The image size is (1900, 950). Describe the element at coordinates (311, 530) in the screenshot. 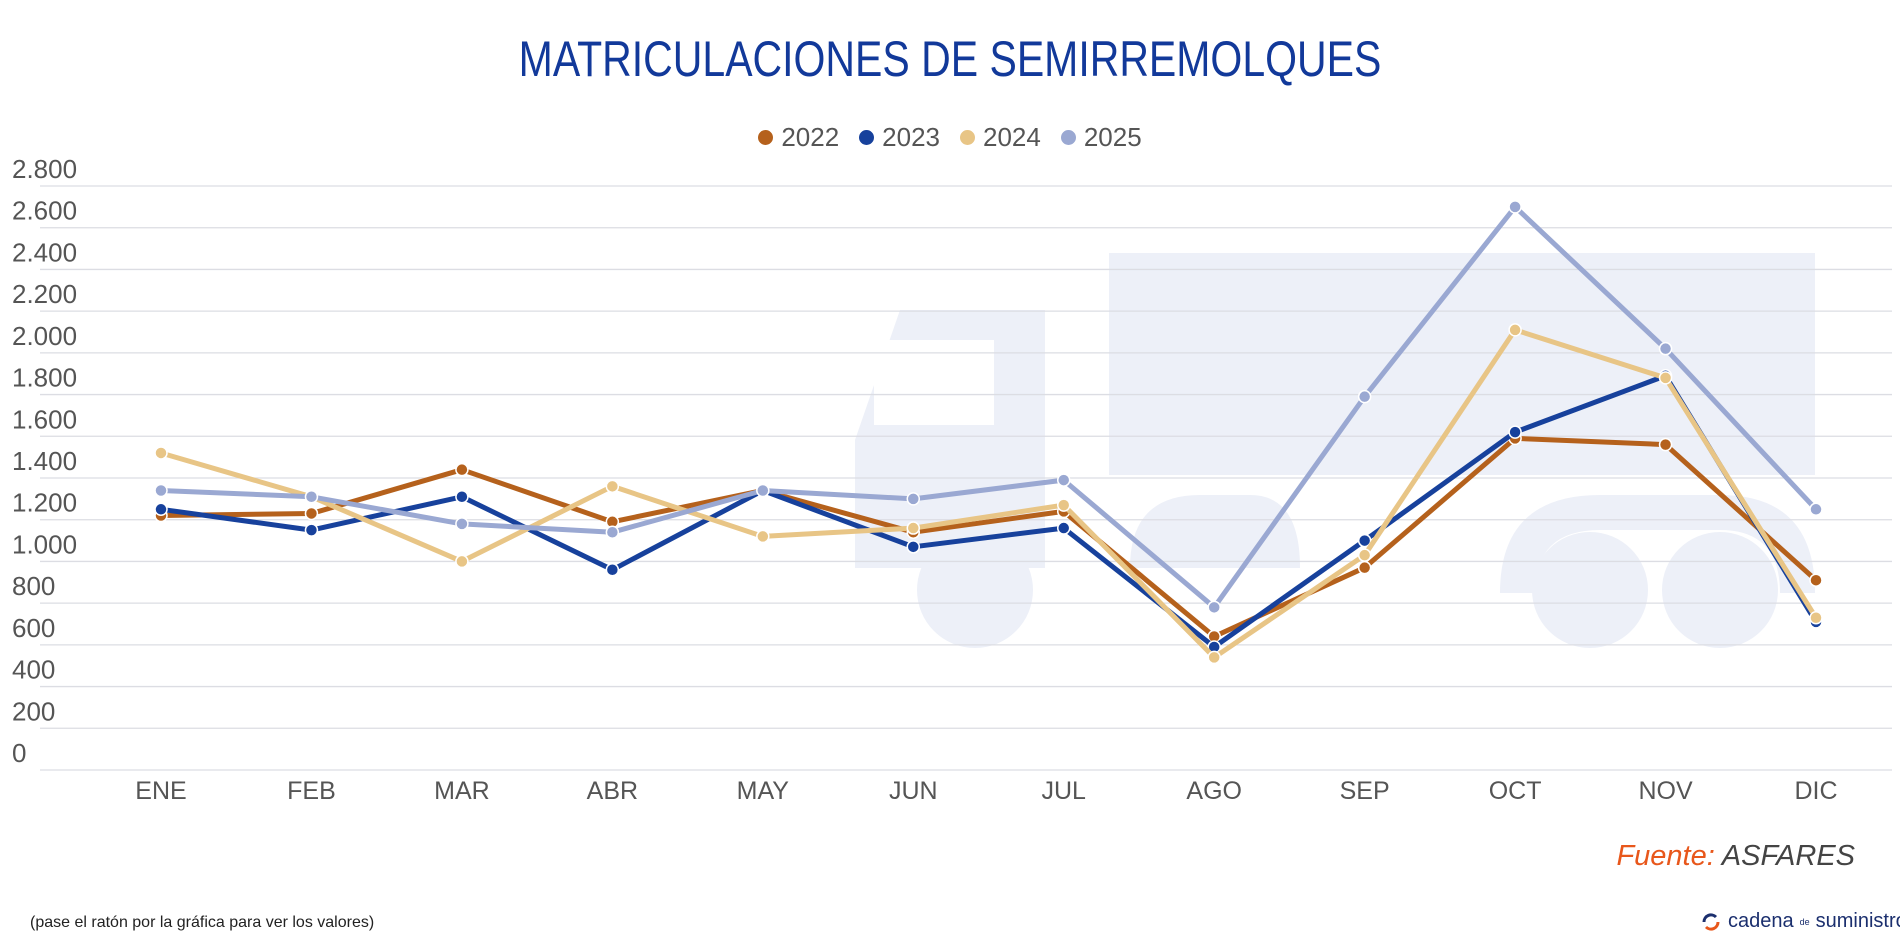

I see `data-point-2023-FEB` at that location.